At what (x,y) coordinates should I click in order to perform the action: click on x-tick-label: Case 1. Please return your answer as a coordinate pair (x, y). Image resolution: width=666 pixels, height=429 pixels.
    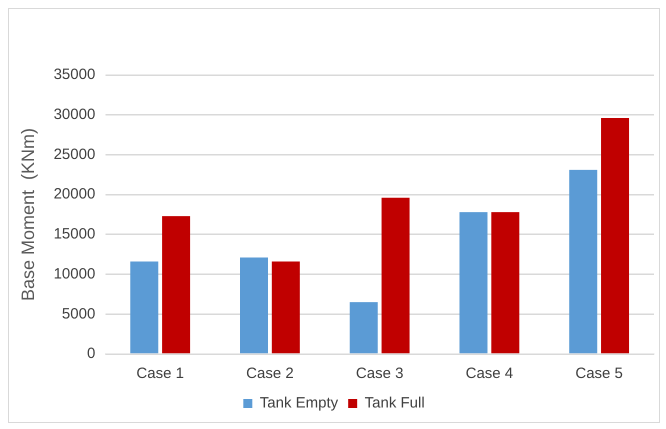
    Looking at the image, I should click on (160, 373).